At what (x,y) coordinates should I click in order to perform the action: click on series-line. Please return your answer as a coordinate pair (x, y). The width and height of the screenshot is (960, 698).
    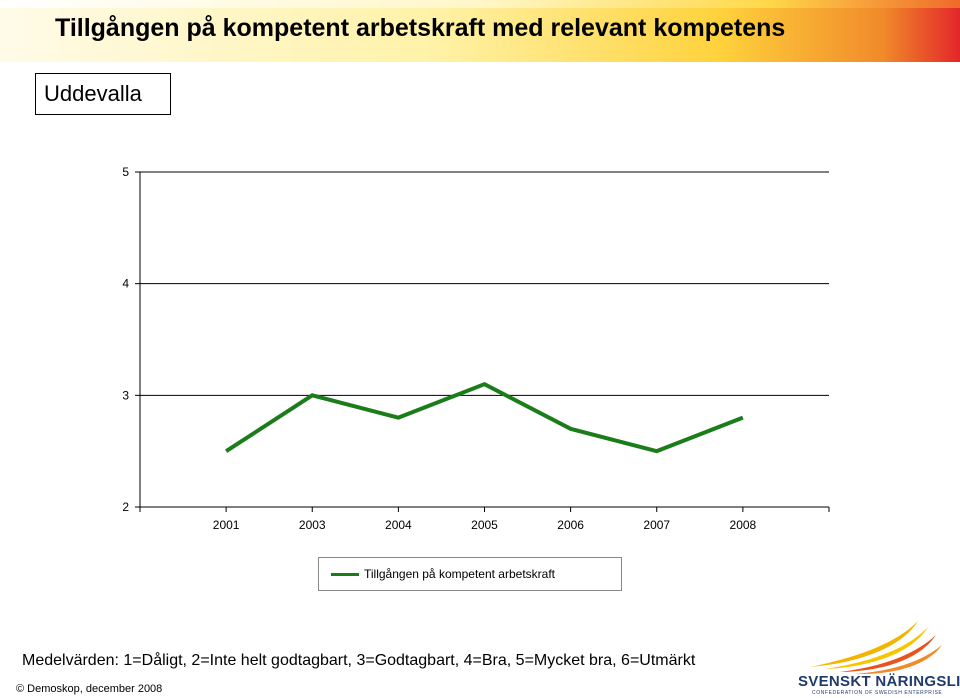
    Looking at the image, I should click on (484, 417).